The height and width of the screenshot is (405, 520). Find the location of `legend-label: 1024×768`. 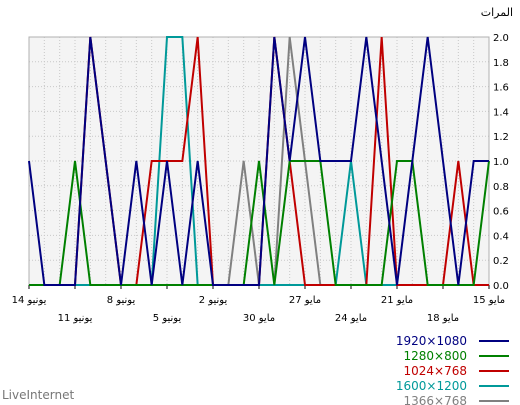

legend-label: 1024×768 is located at coordinates (436, 371).